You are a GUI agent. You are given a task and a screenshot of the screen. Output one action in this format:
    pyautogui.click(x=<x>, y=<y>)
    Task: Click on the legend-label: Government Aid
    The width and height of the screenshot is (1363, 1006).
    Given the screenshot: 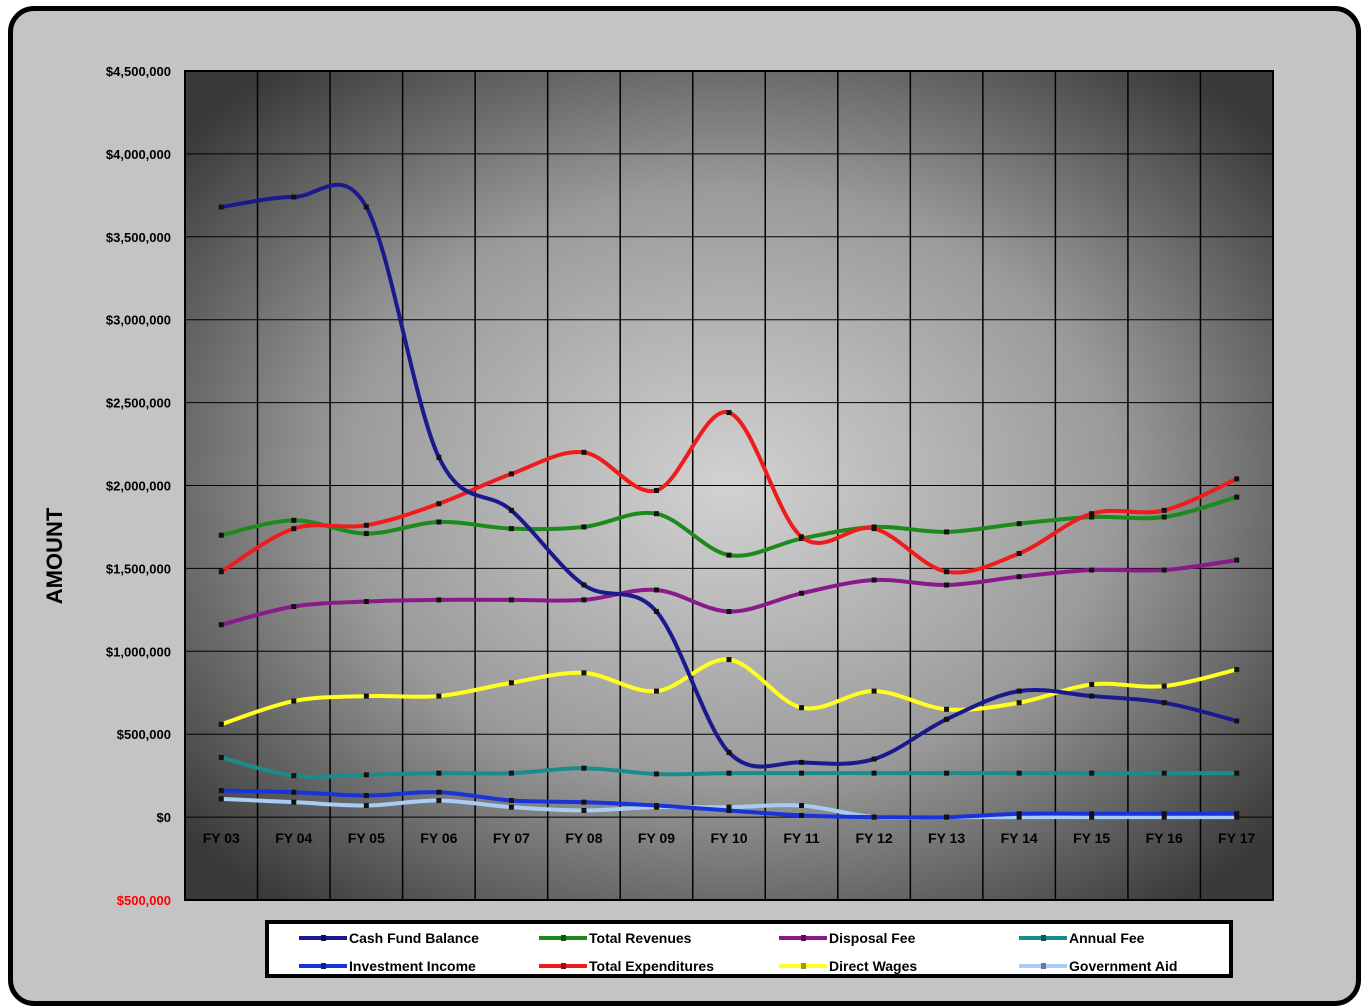 What is the action you would take?
    pyautogui.click(x=1123, y=966)
    